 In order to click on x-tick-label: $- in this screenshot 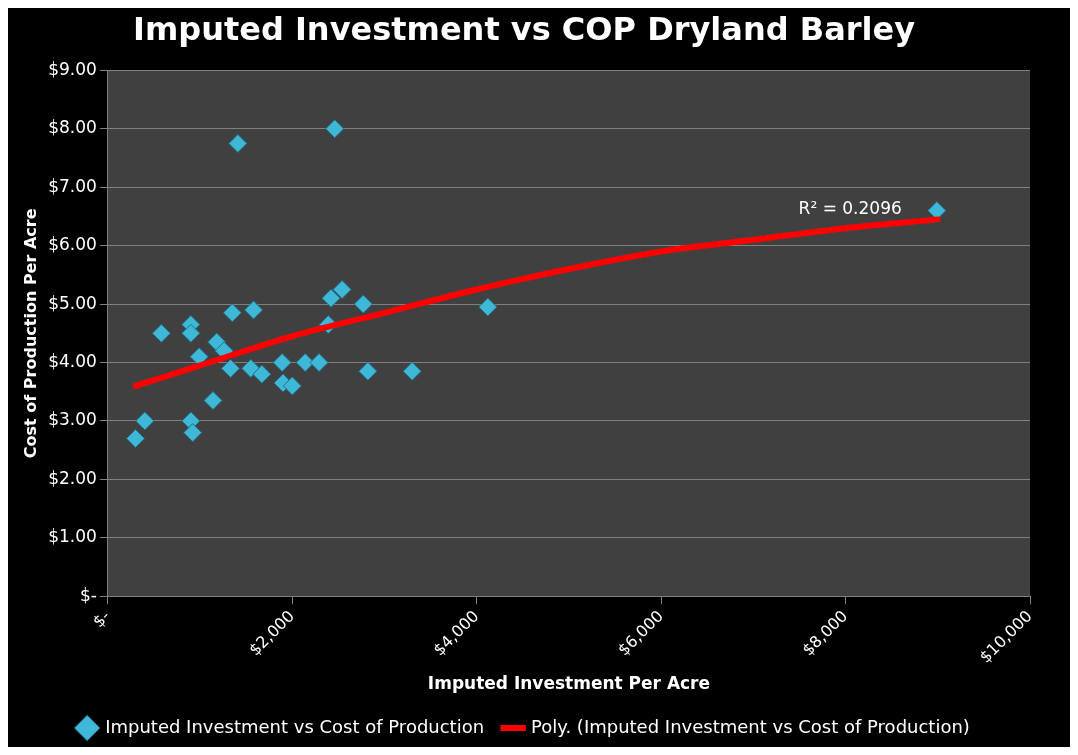, I will do `click(101, 619)`.